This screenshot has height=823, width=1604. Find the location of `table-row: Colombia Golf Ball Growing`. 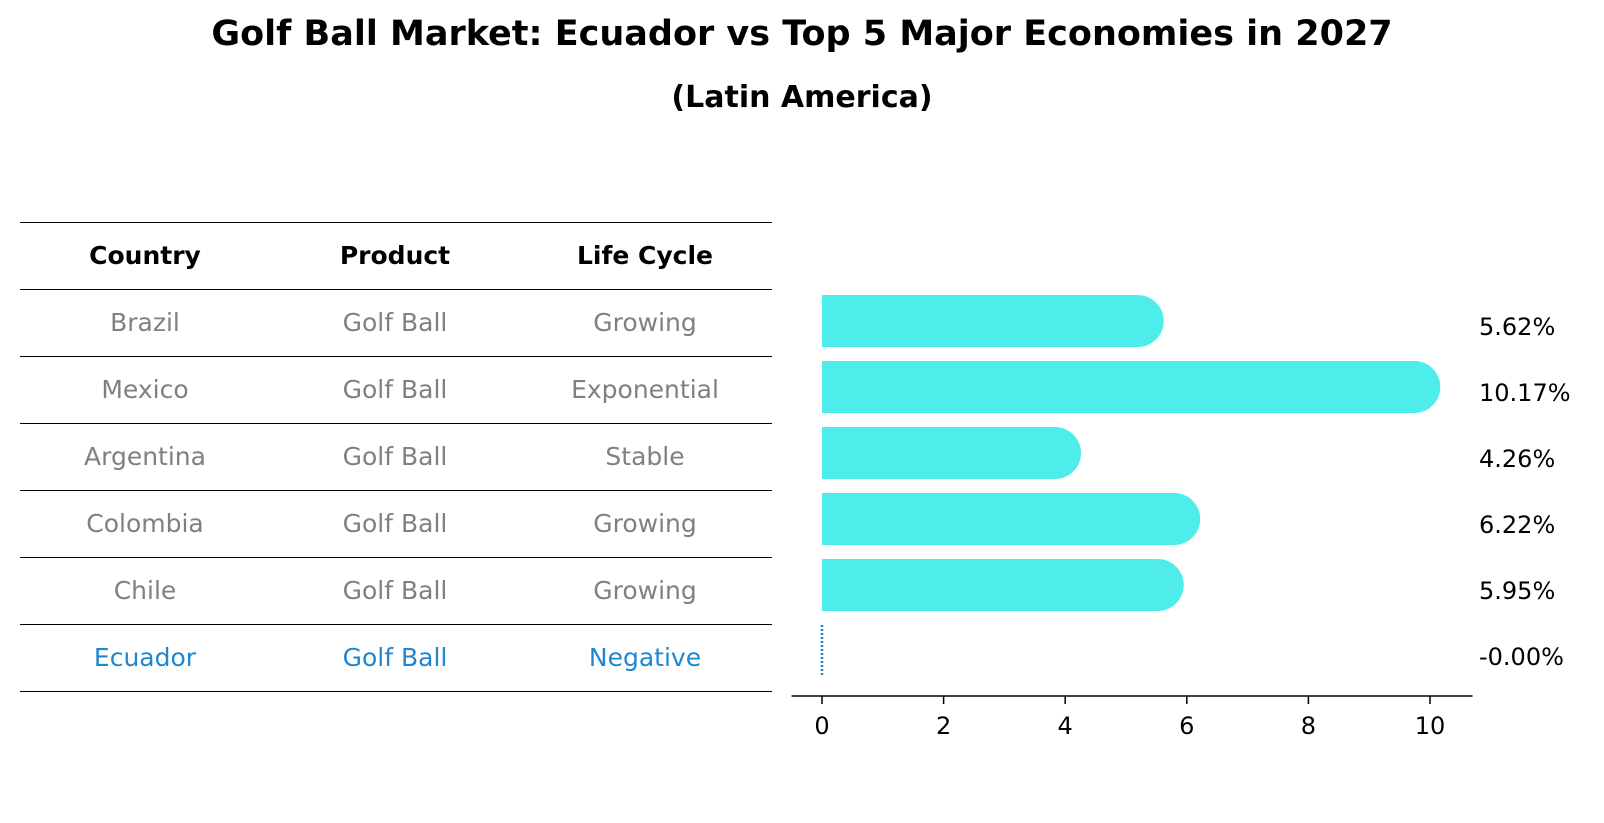

table-row: Colombia Golf Ball Growing is located at coordinates (396, 523).